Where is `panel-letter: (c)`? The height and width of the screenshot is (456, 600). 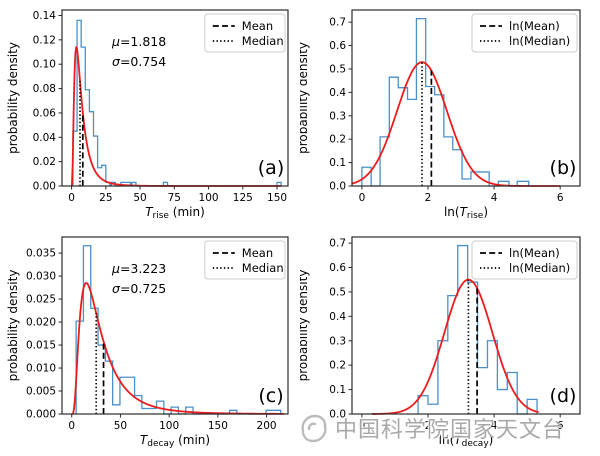 panel-letter: (c) is located at coordinates (270, 396).